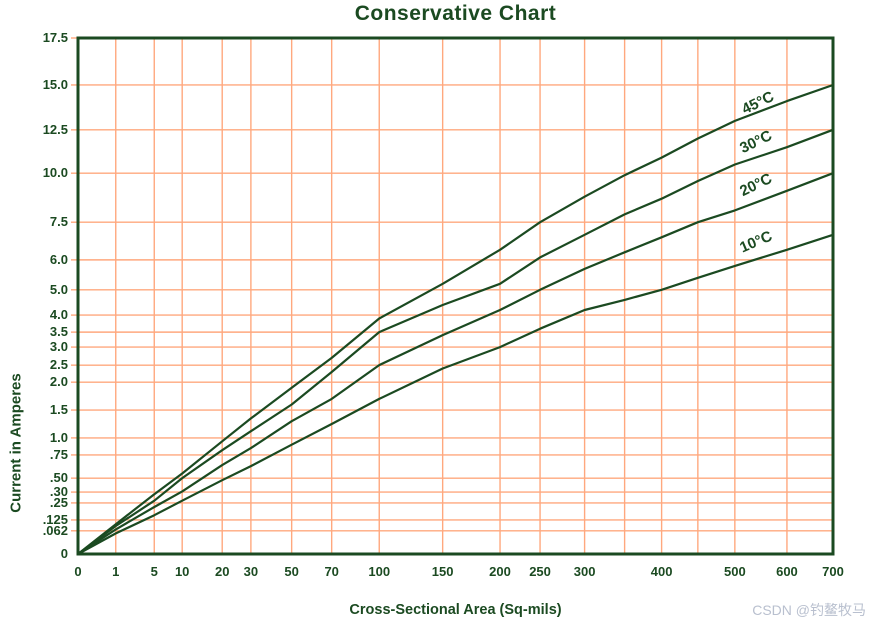  What do you see at coordinates (251, 571) in the screenshot?
I see `x-tick-label: 30` at bounding box center [251, 571].